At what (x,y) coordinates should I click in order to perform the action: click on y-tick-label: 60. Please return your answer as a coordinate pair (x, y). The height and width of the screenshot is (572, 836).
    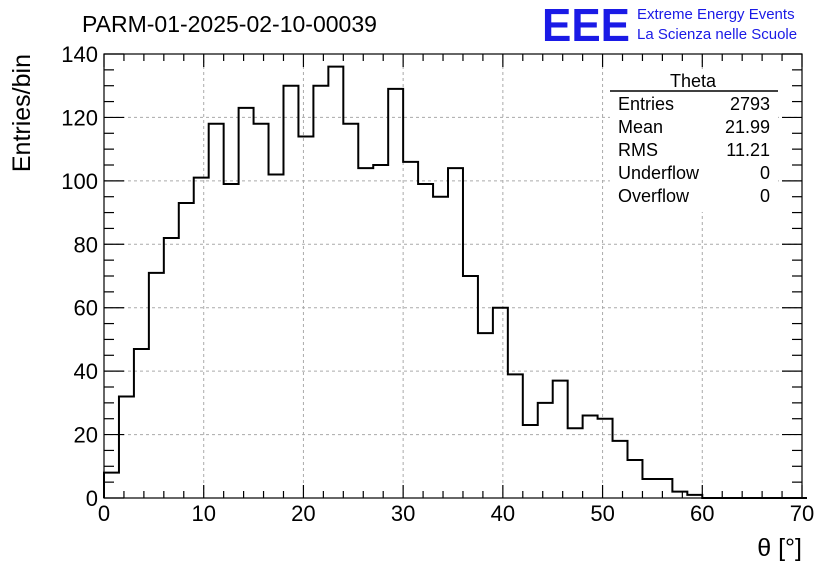
    Looking at the image, I should click on (86, 308).